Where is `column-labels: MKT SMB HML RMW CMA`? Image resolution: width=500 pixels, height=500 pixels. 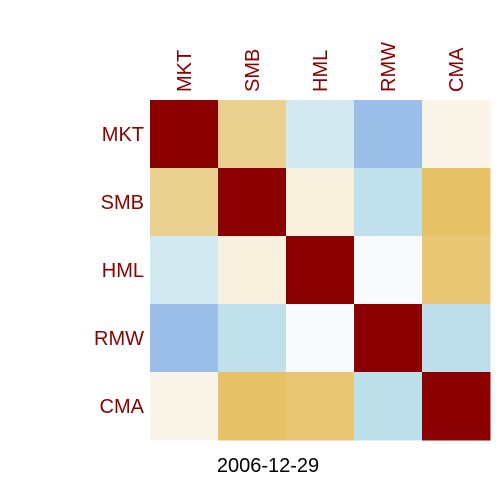 column-labels: MKT SMB HML RMW CMA is located at coordinates (321, 67).